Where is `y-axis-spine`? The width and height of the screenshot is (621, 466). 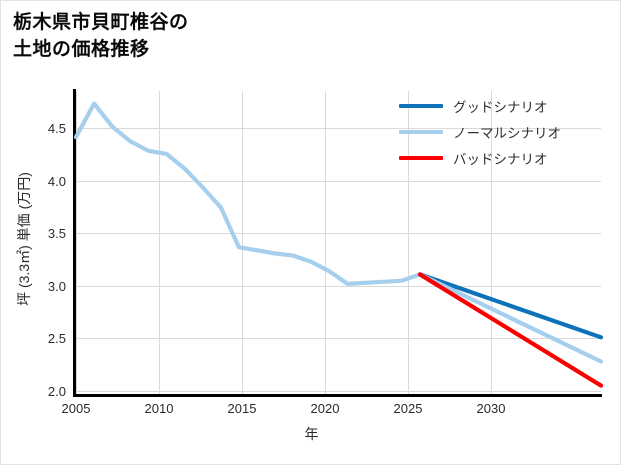 y-axis-spine is located at coordinates (74, 243).